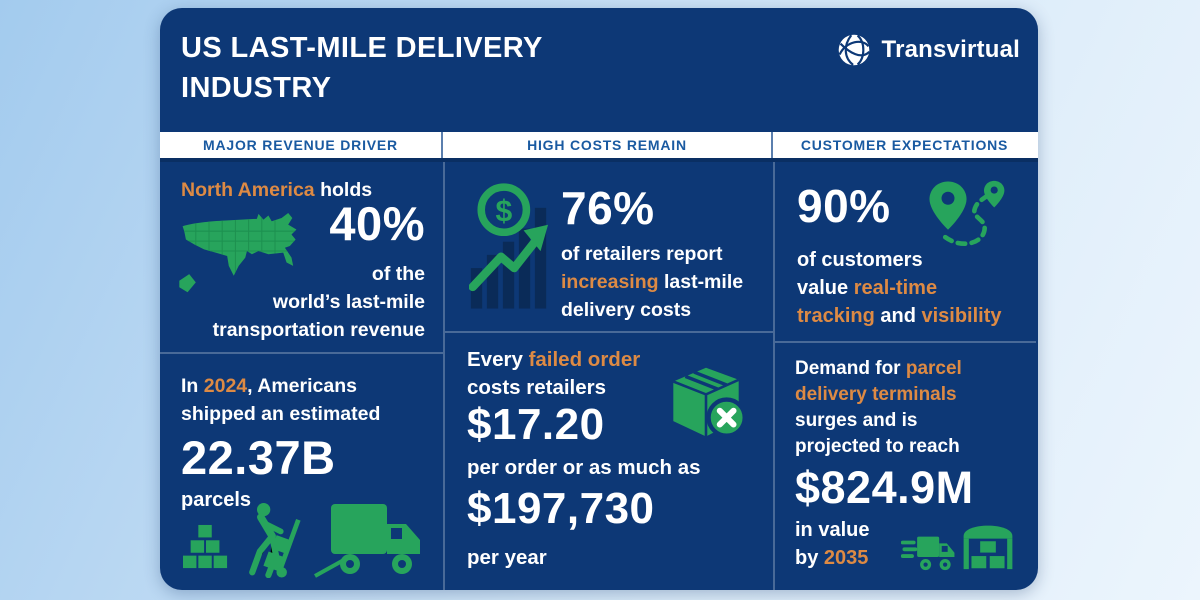 The width and height of the screenshot is (1200, 600). I want to click on failed-order-line-1: Every failed order, so click(554, 359).